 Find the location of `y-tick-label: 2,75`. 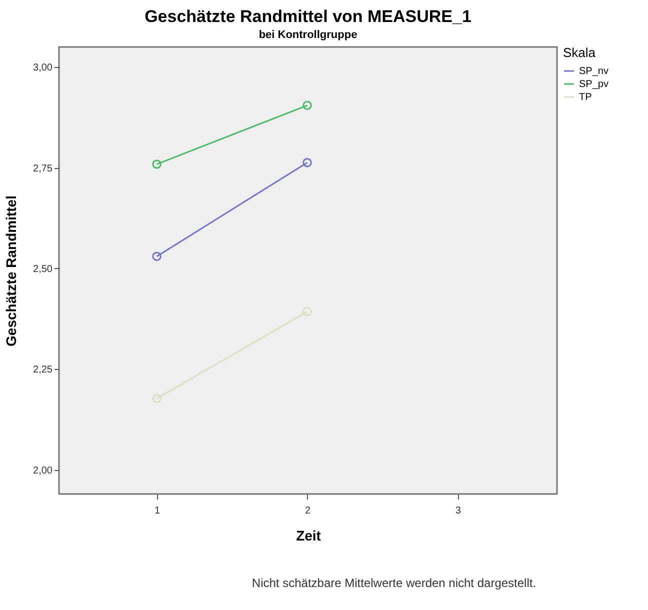

y-tick-label: 2,75 is located at coordinates (43, 168).